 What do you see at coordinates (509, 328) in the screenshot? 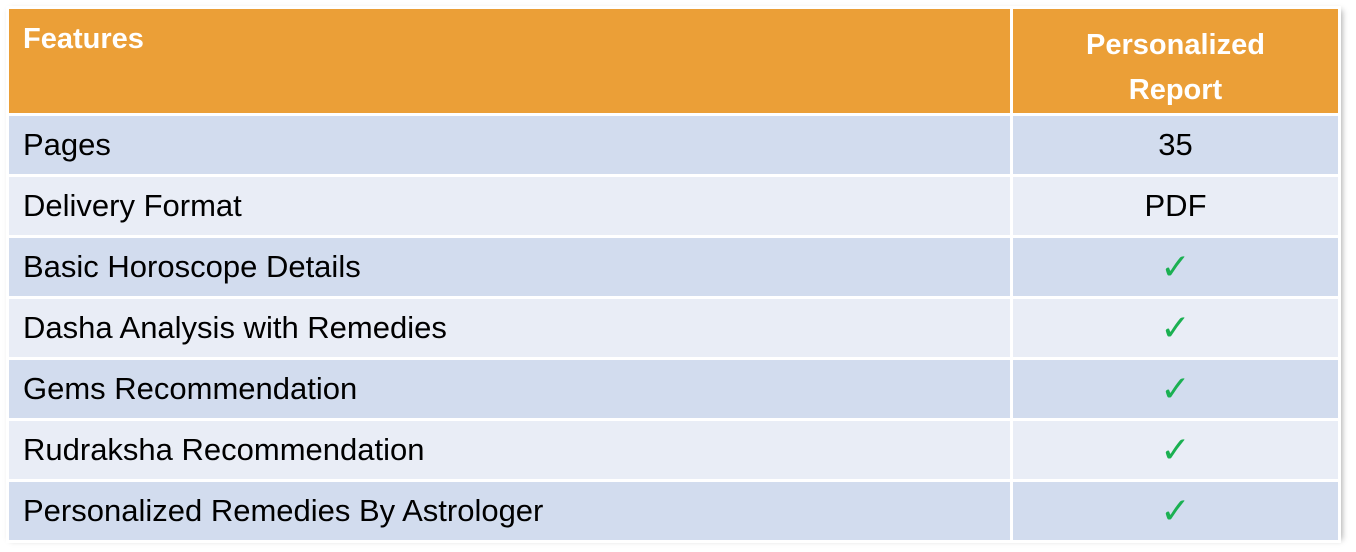
I see `feature-cell: Dasha Analysis with Remedies` at bounding box center [509, 328].